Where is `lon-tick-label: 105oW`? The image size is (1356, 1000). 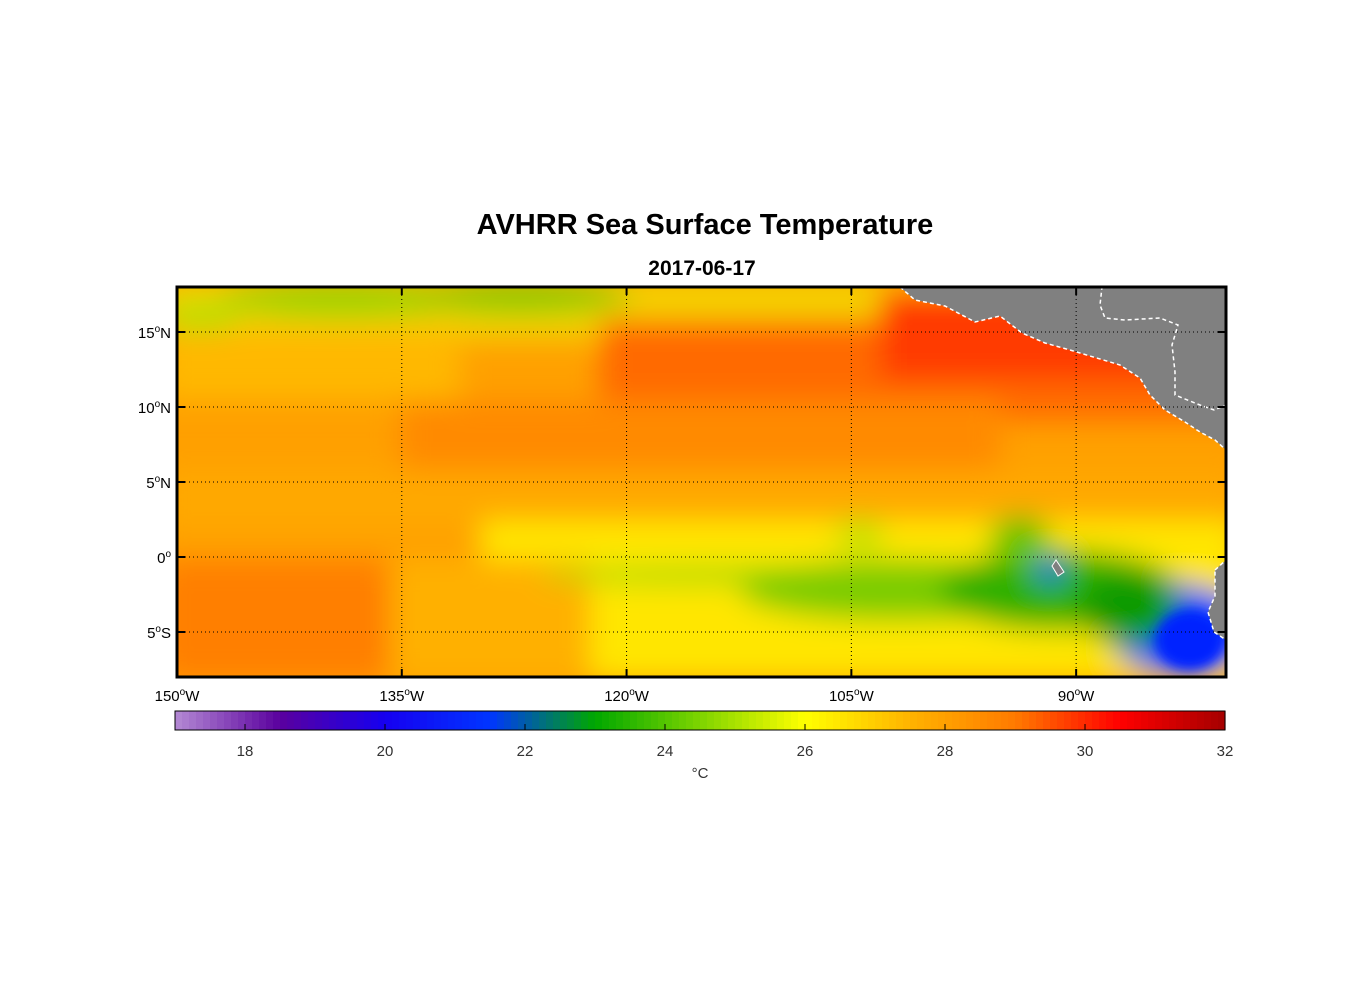
lon-tick-label: 105oW is located at coordinates (852, 696).